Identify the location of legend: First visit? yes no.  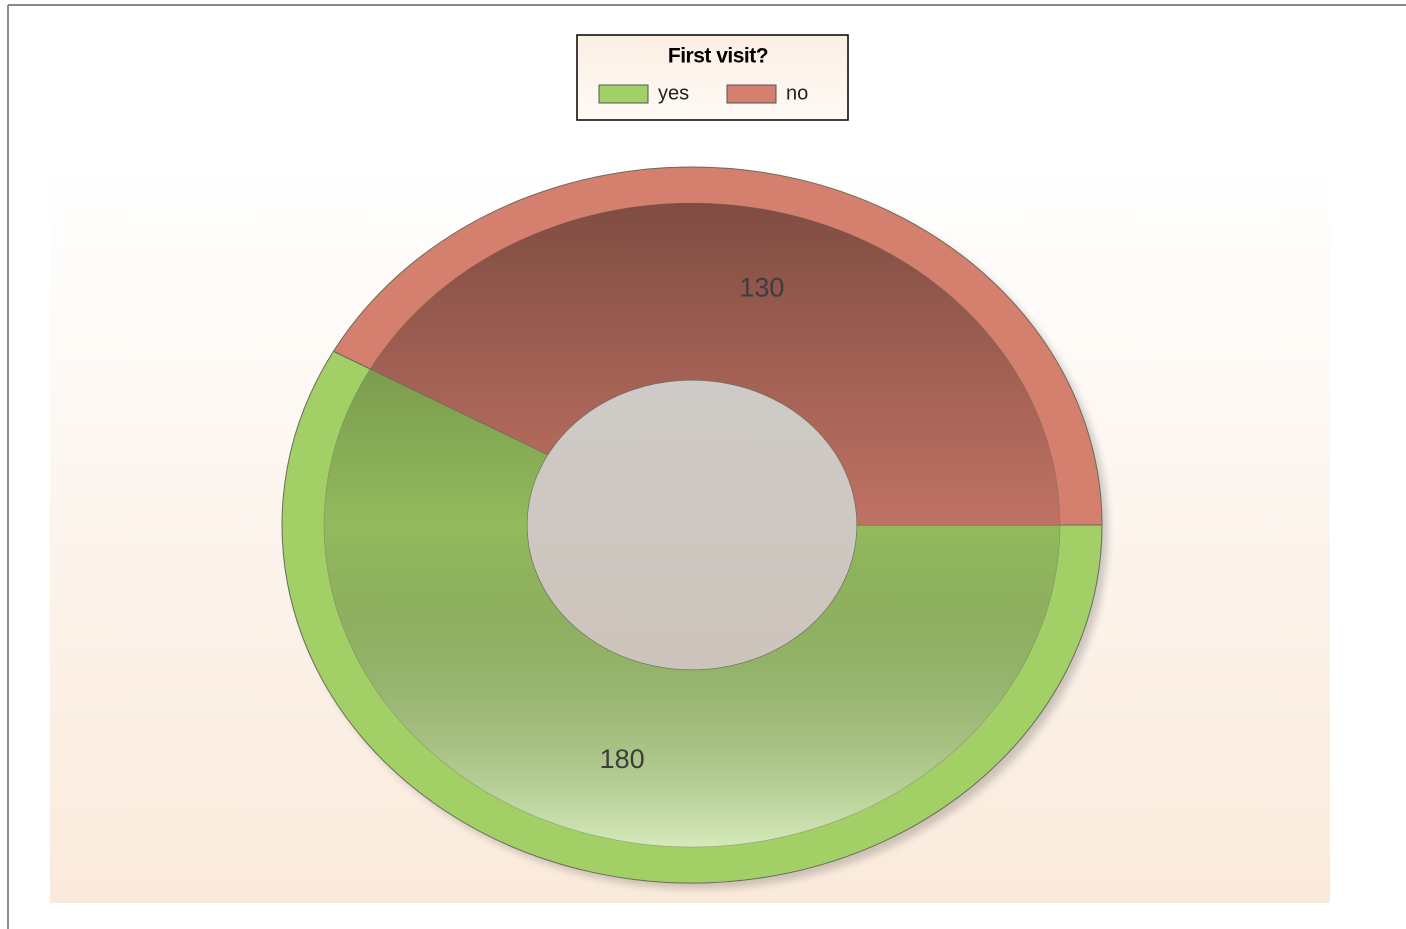
(712, 77).